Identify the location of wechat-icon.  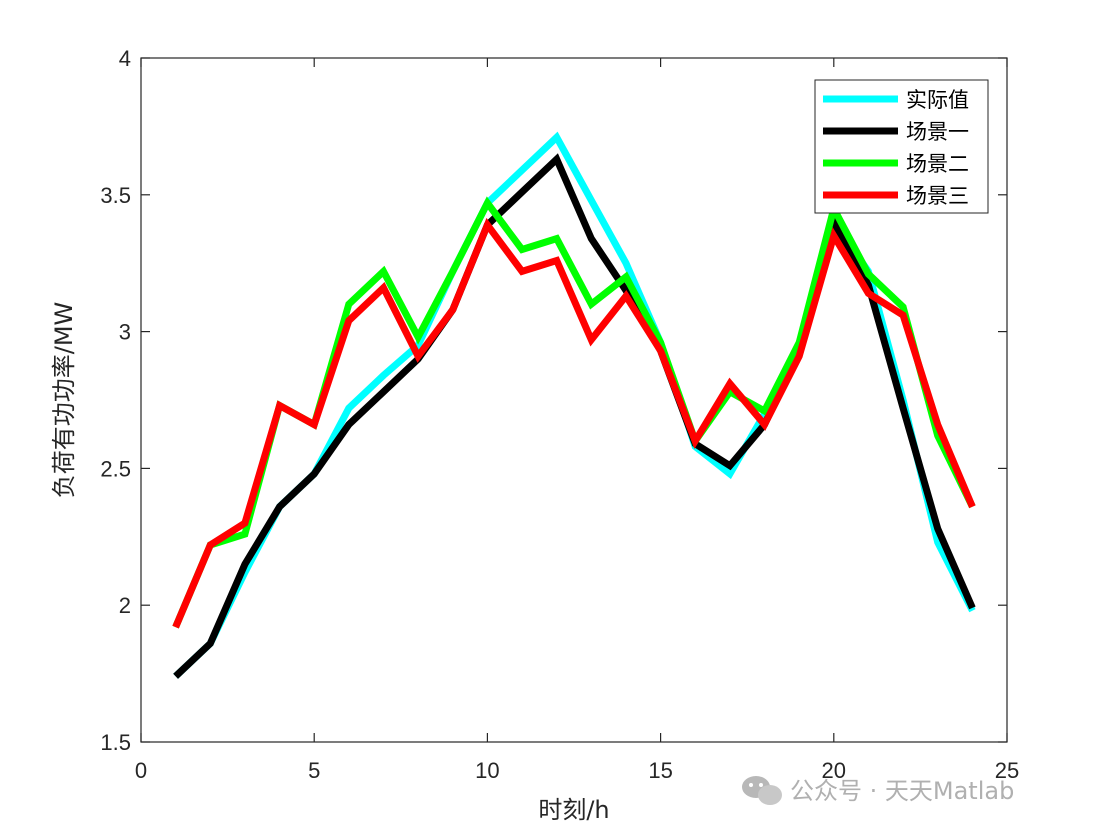
(762, 790).